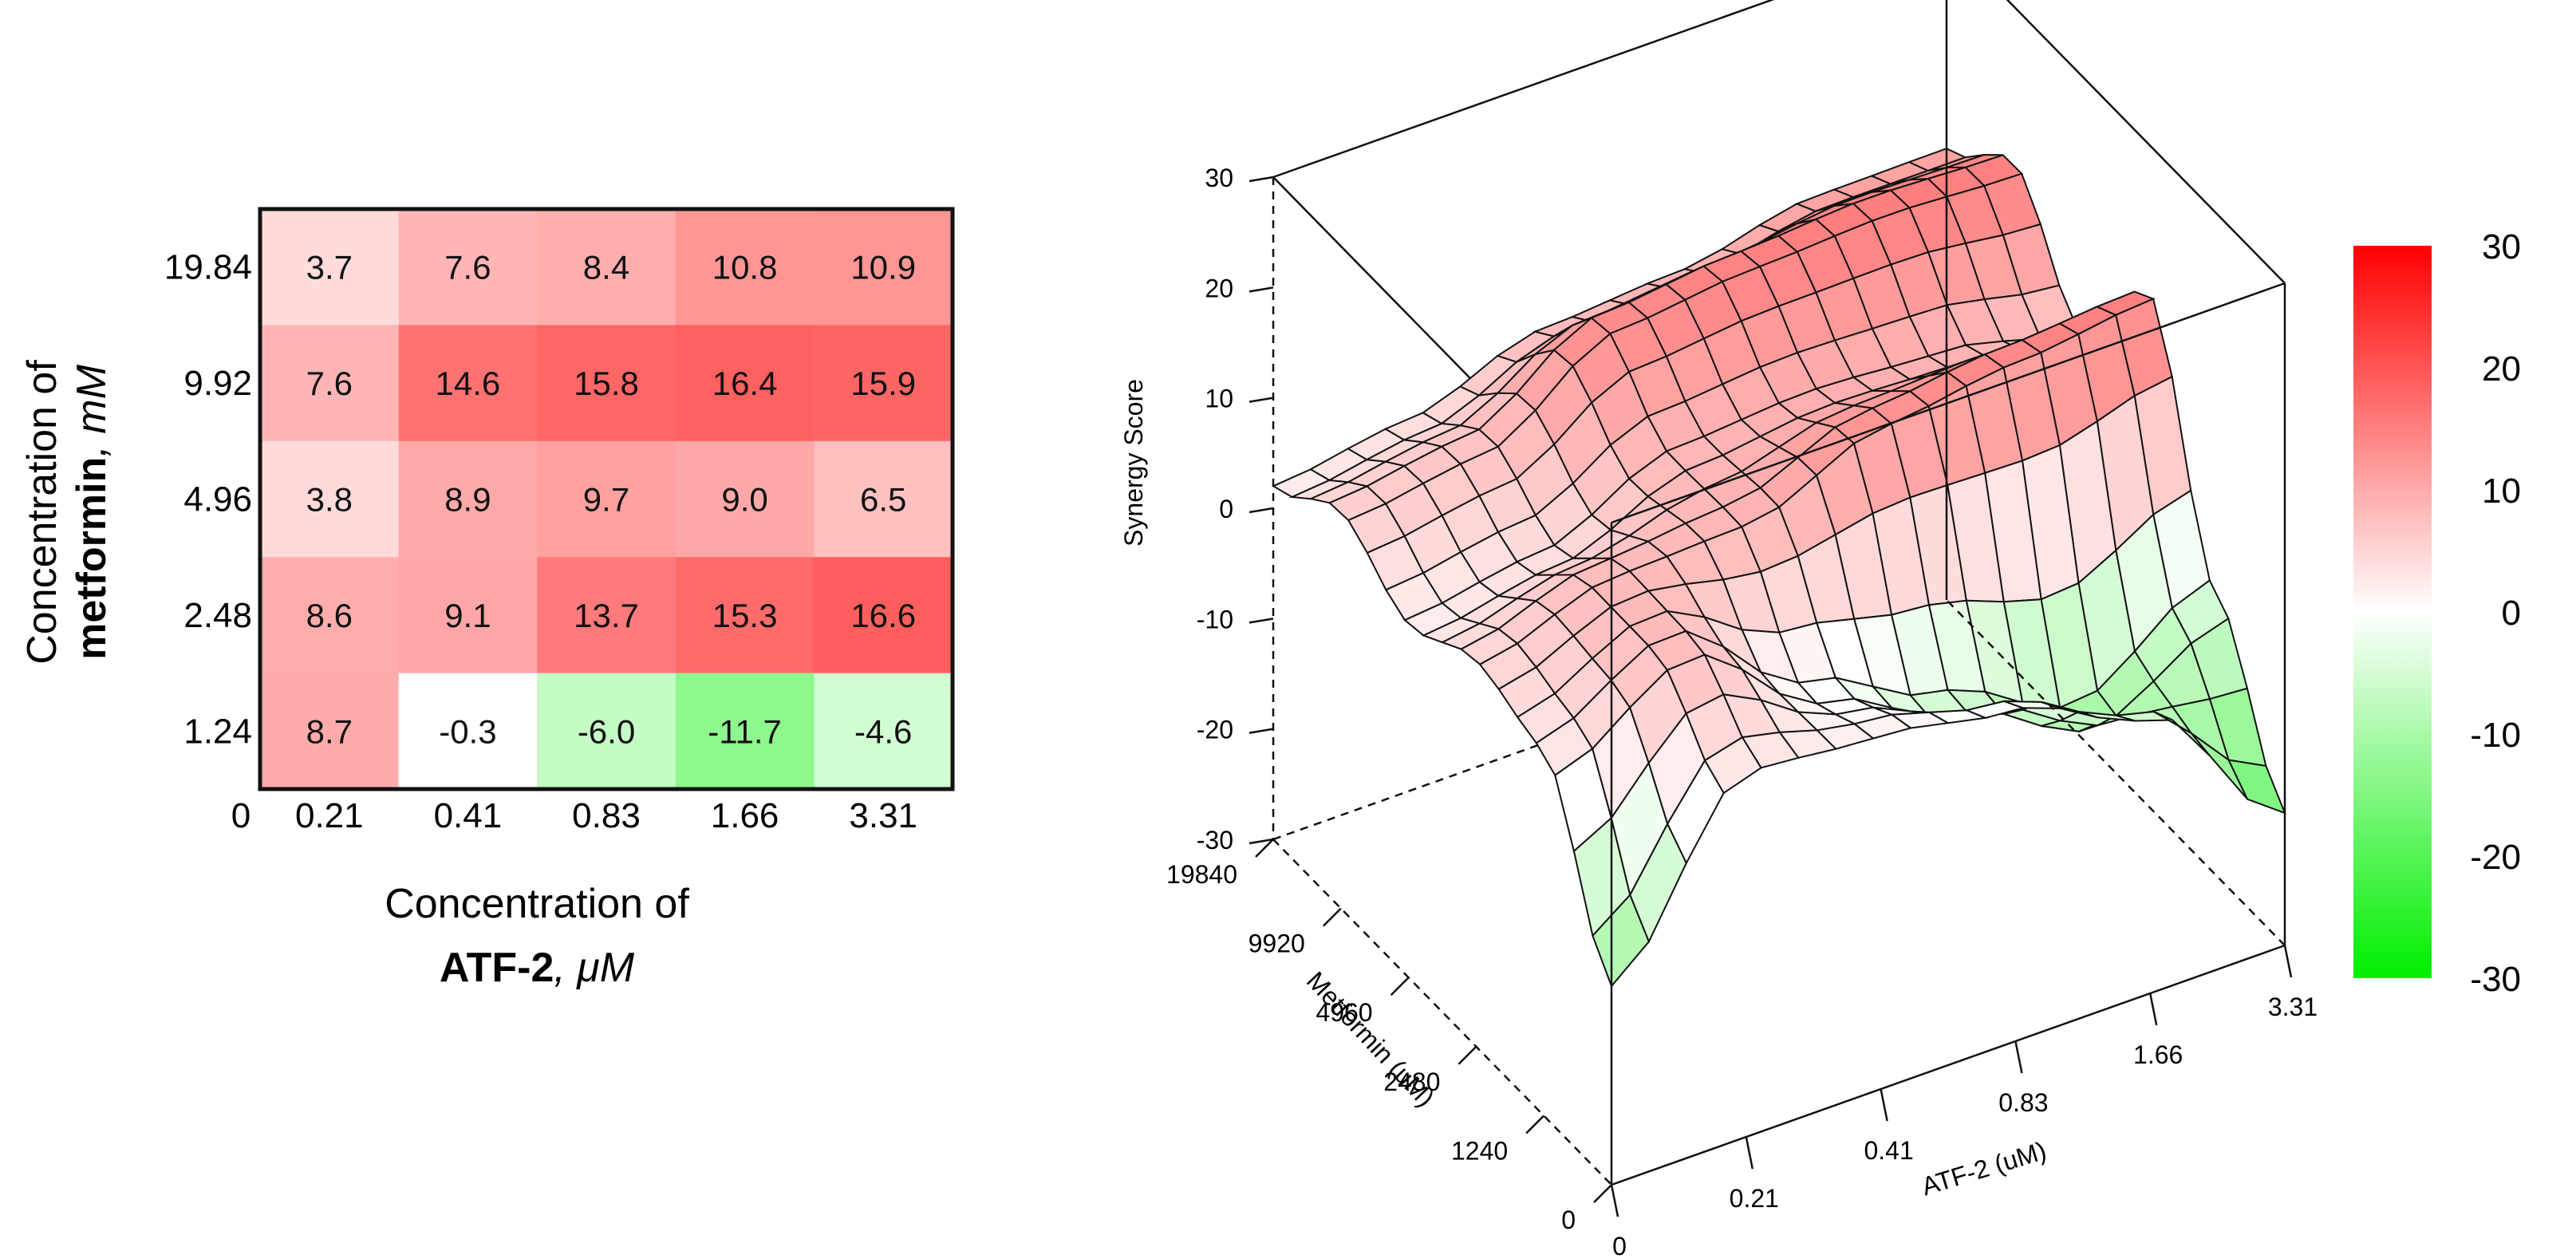 Image resolution: width=2576 pixels, height=1259 pixels. Describe the element at coordinates (1754, 1198) in the screenshot. I see `atf2-tick-label: 0.21` at that location.